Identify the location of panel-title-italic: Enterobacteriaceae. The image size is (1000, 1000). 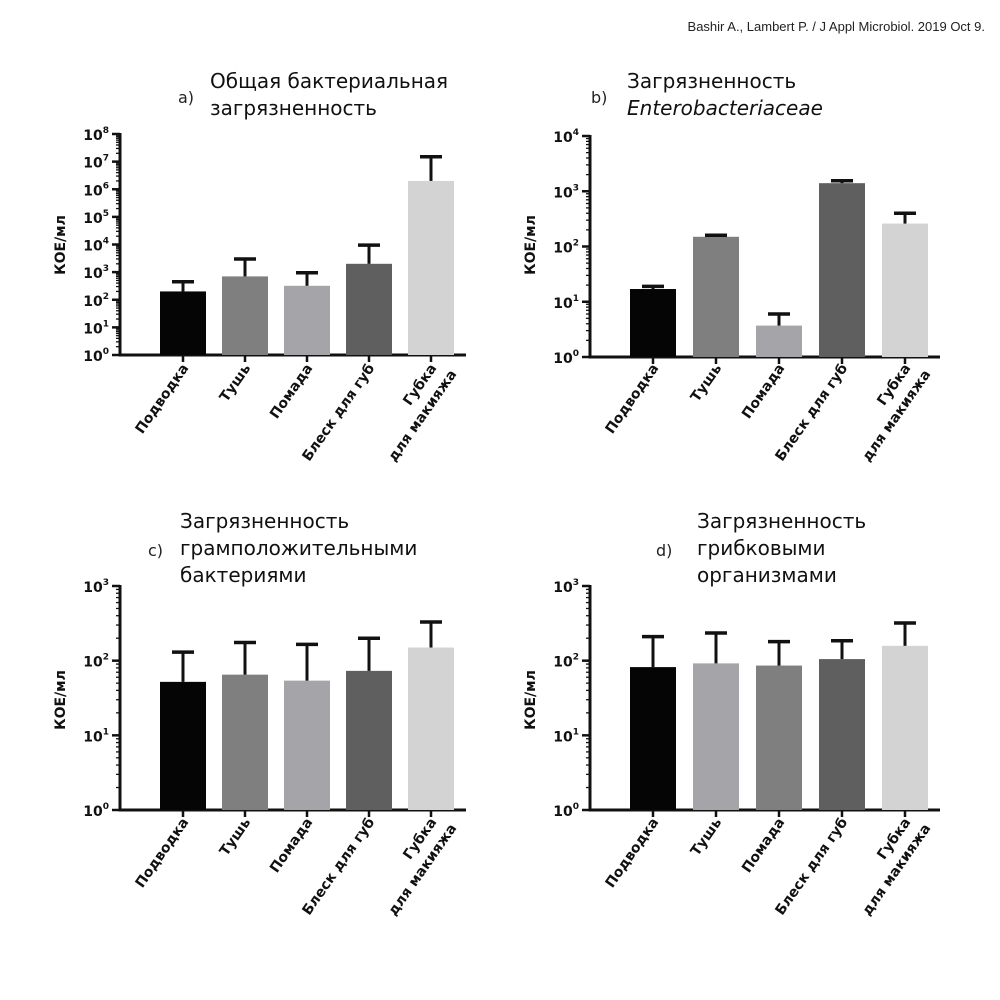
(725, 108).